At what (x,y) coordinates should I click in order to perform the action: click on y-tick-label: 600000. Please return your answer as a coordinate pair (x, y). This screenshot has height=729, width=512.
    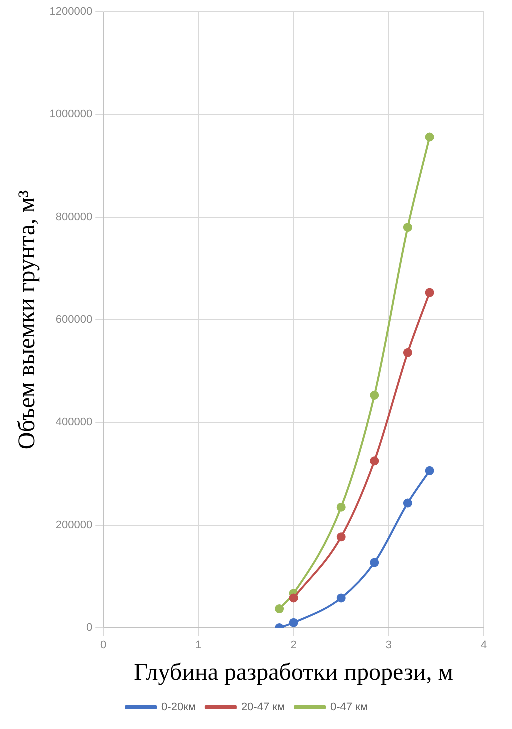
    Looking at the image, I should click on (74, 320).